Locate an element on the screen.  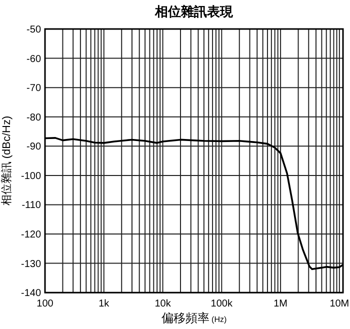
y-tick-label: -110 is located at coordinates (32, 206).